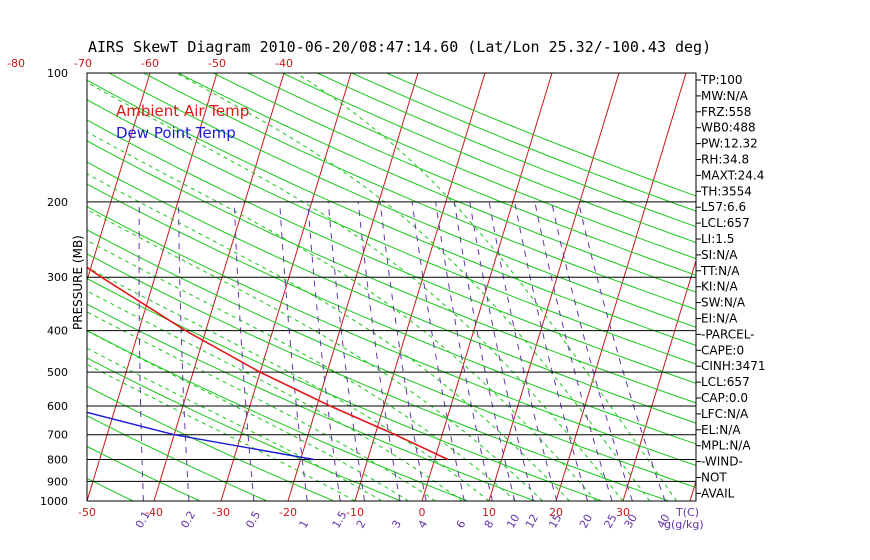 The image size is (870, 560). I want to click on bottom-temperature-tick-label: -20, so click(288, 512).